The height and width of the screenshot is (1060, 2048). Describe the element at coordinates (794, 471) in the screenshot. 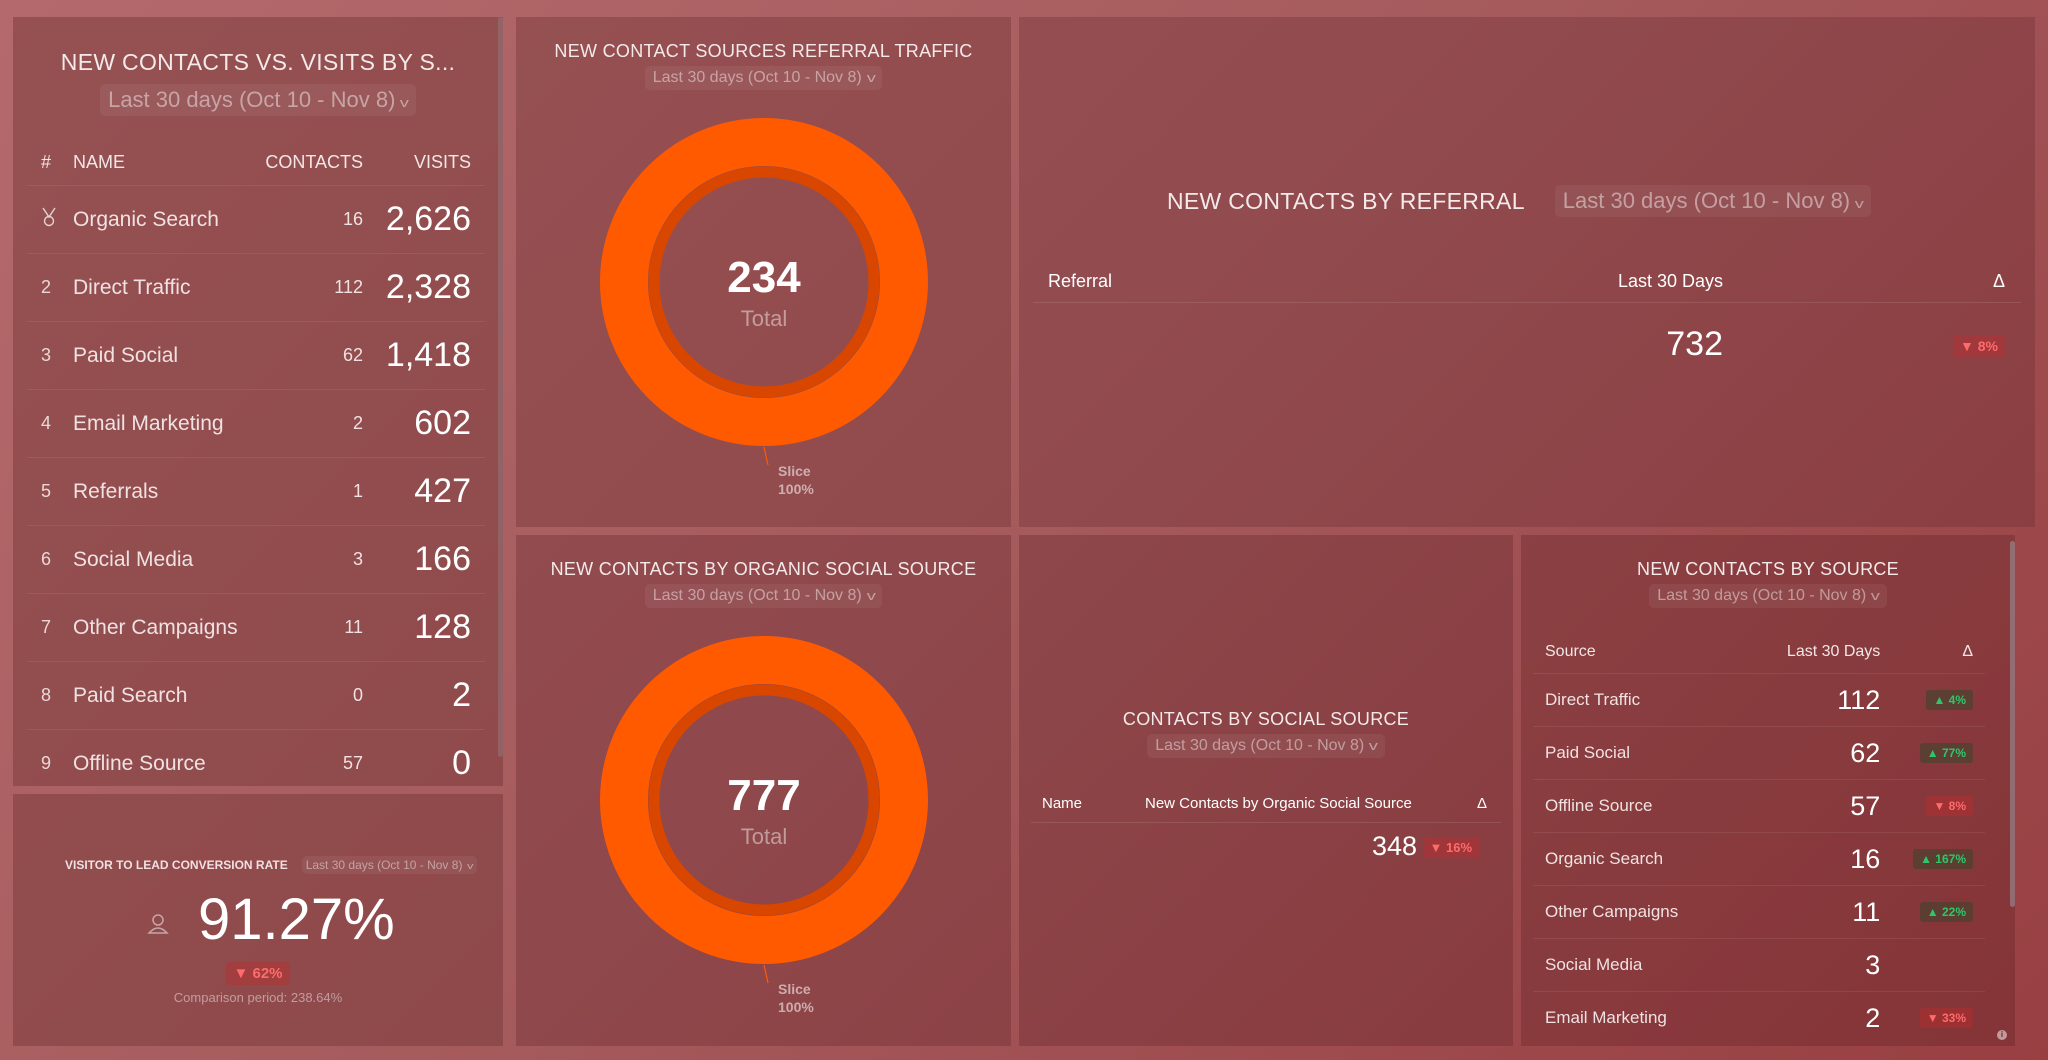

I see `slice-name: Slice` at that location.